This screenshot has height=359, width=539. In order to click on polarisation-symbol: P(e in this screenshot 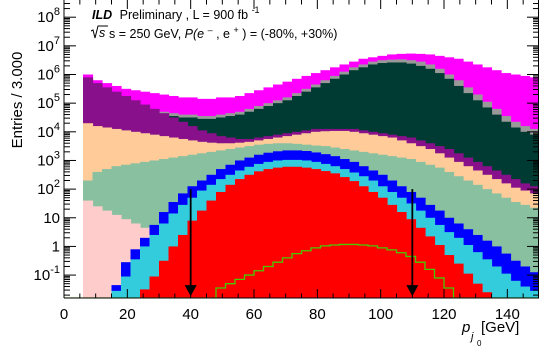, I will do `click(195, 34)`.